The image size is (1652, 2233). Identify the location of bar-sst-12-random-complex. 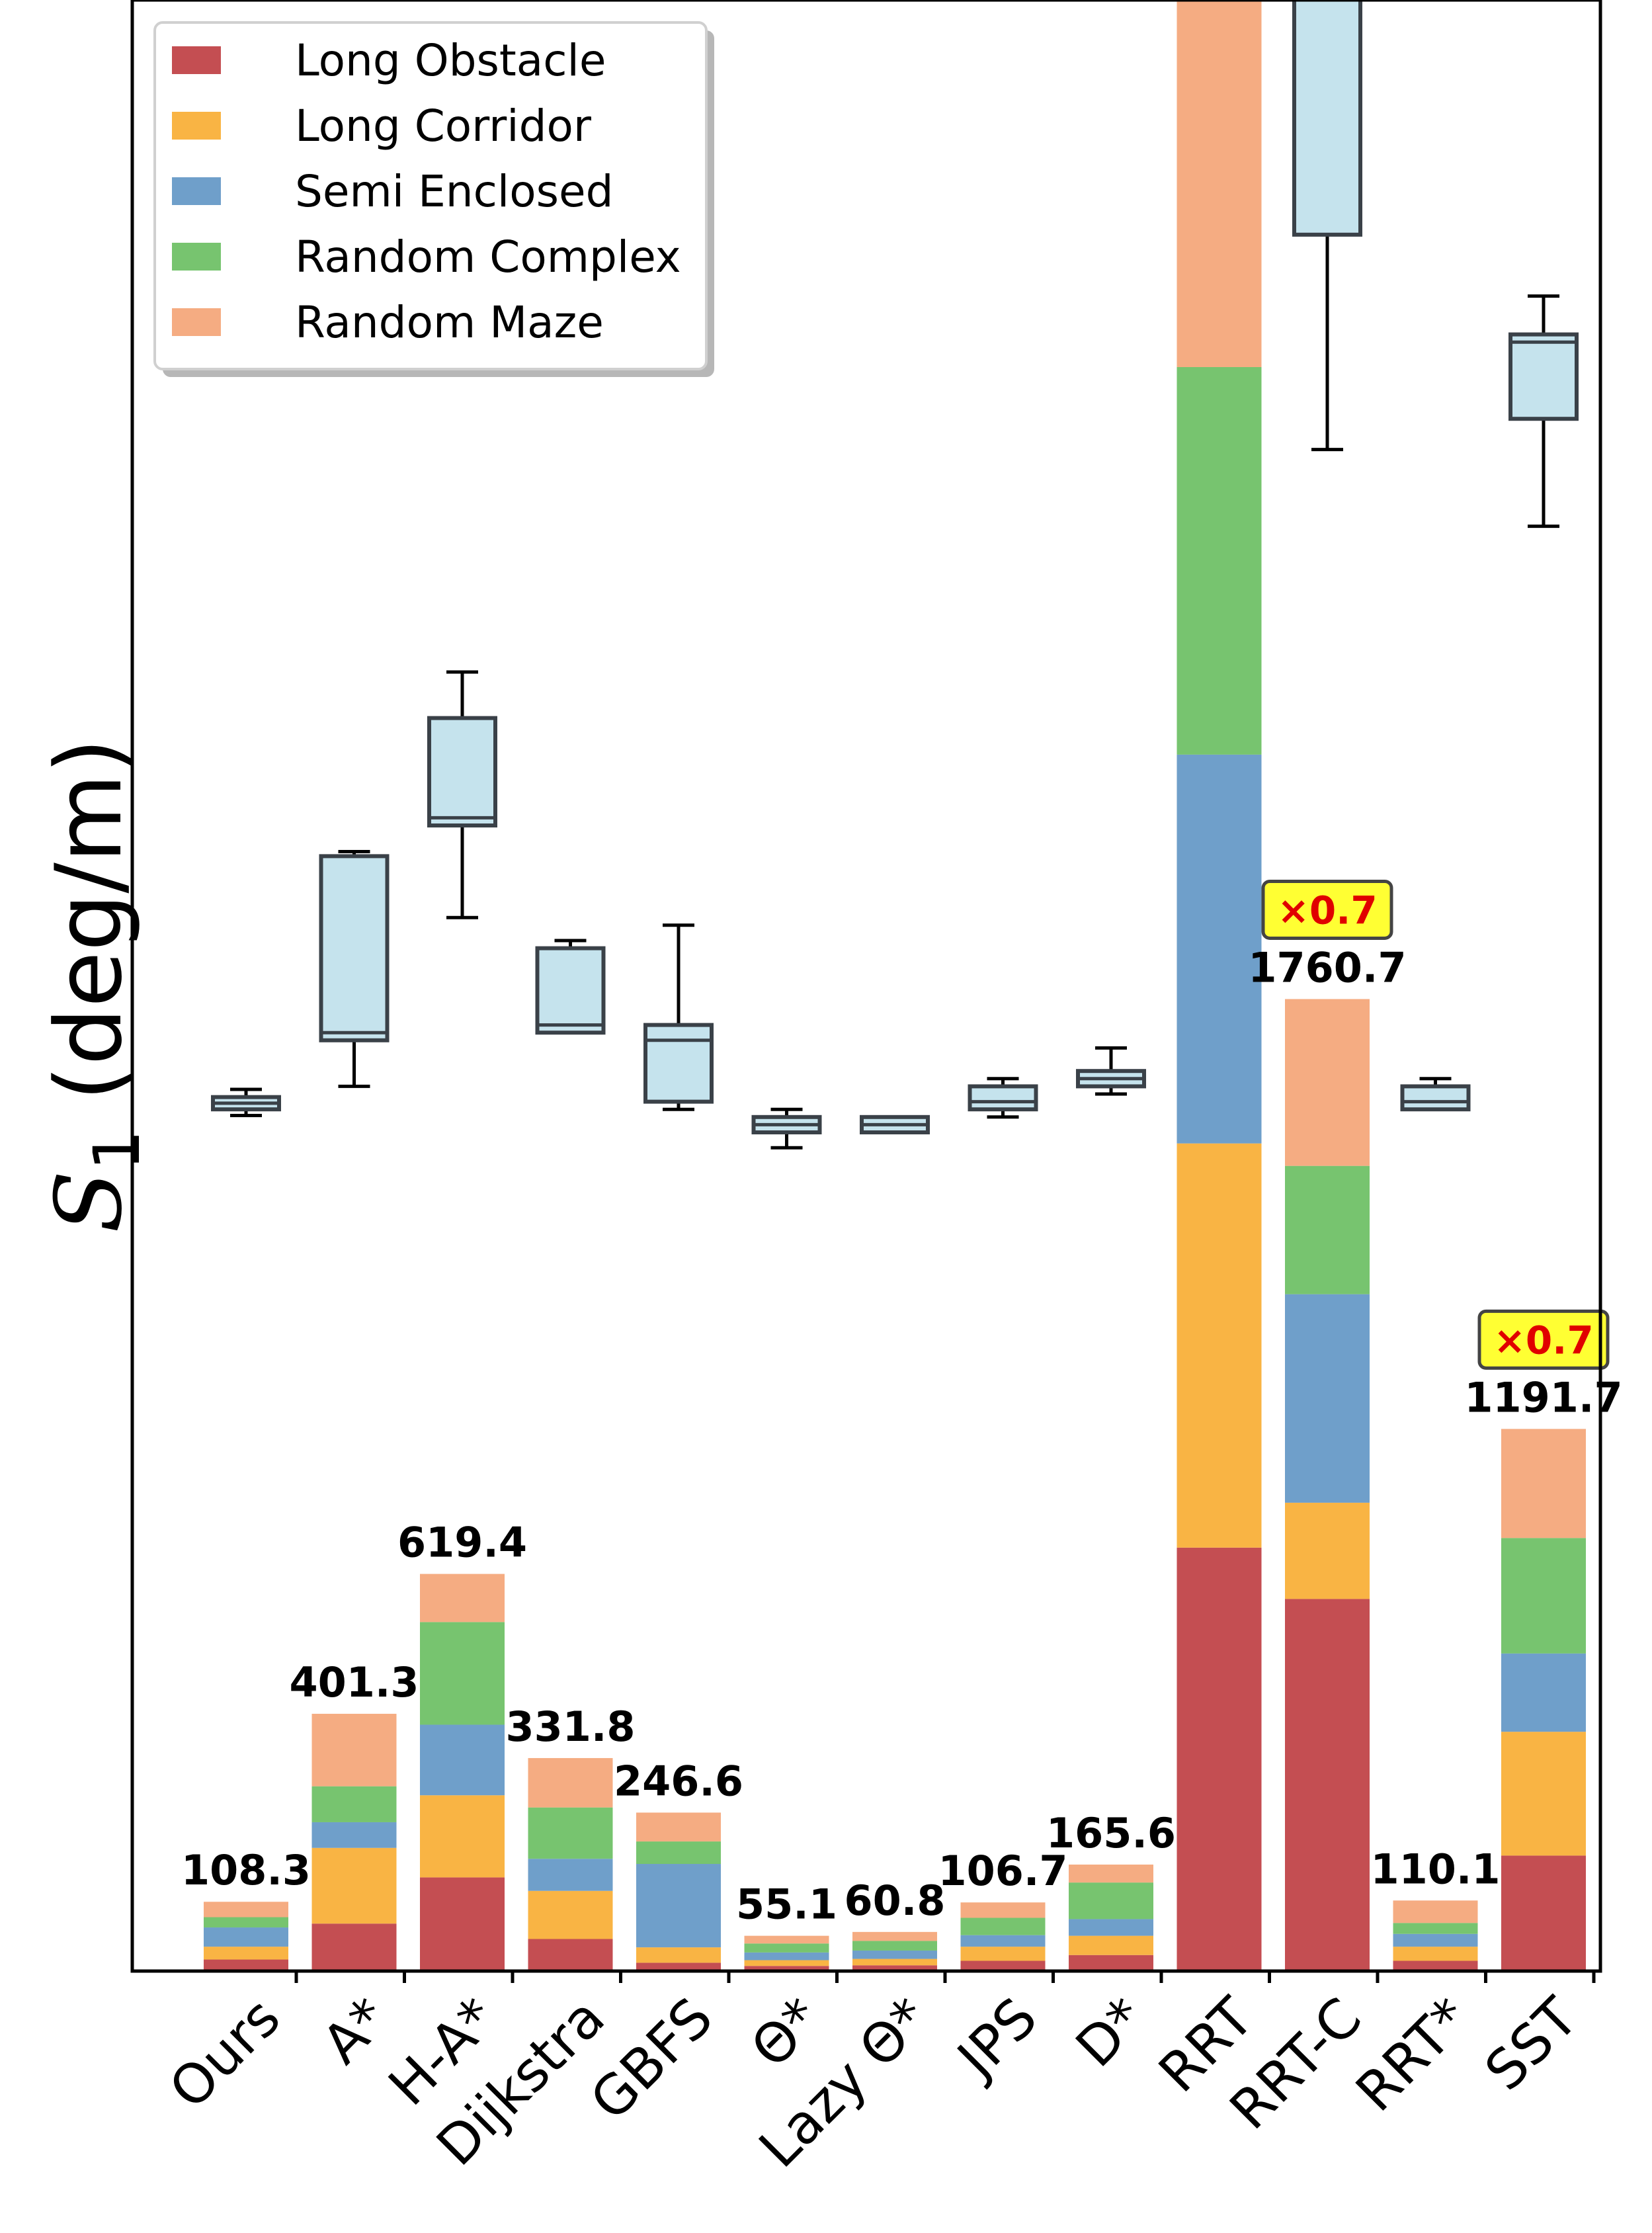
(1543, 1596).